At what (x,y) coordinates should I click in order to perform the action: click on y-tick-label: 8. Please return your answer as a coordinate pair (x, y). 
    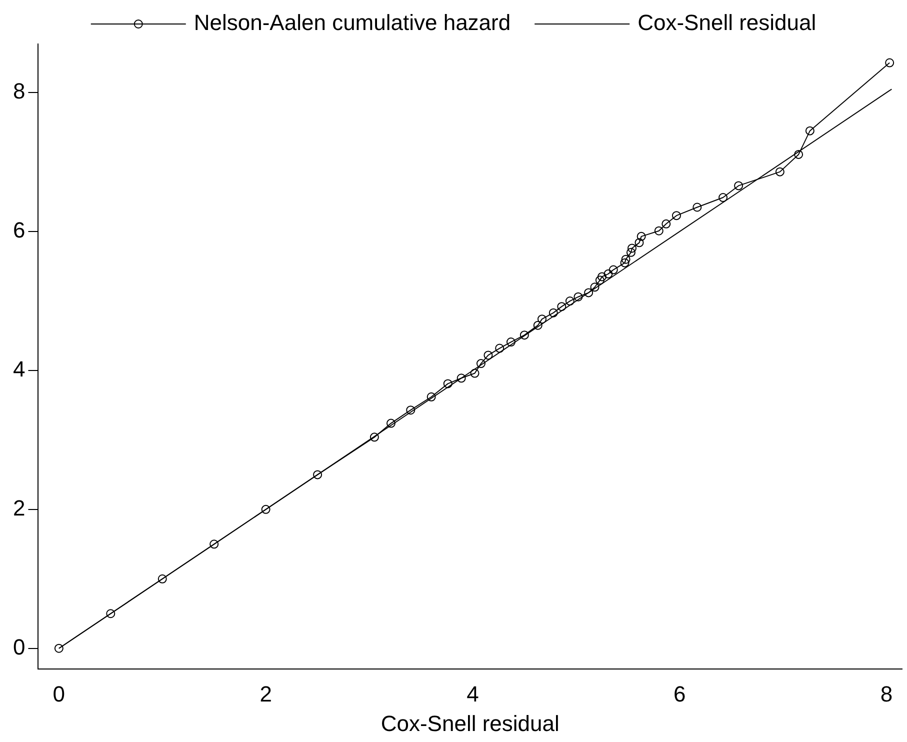
    Looking at the image, I should click on (19, 91).